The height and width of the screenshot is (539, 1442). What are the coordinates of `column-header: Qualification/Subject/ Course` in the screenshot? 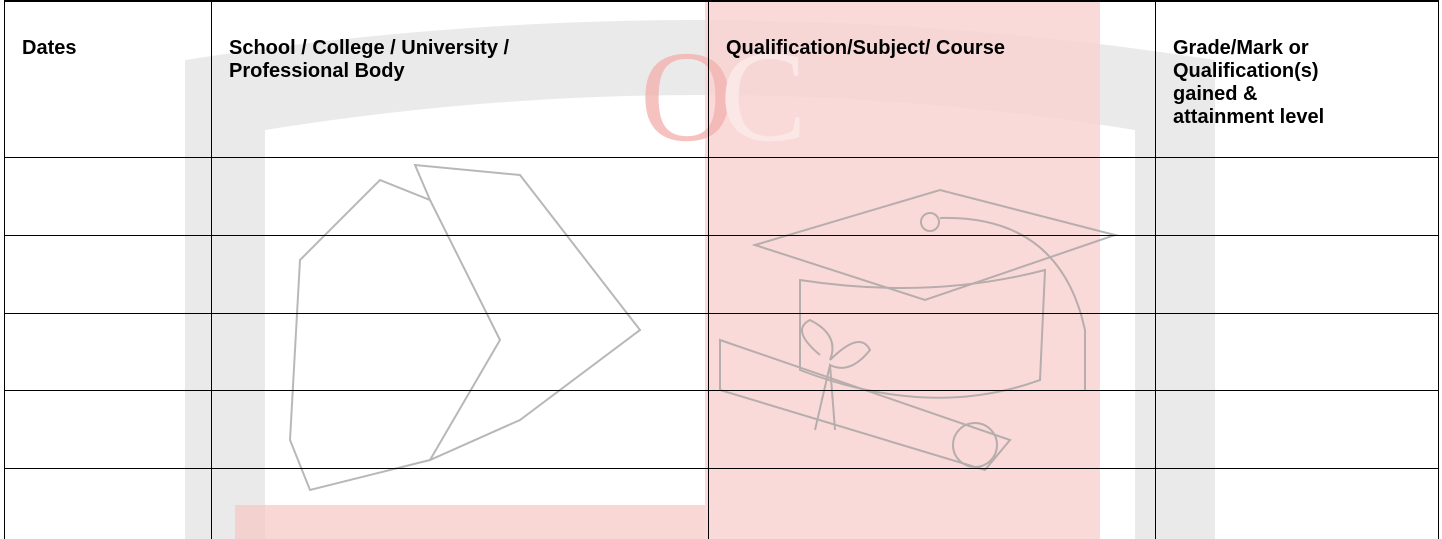 It's located at (865, 48).